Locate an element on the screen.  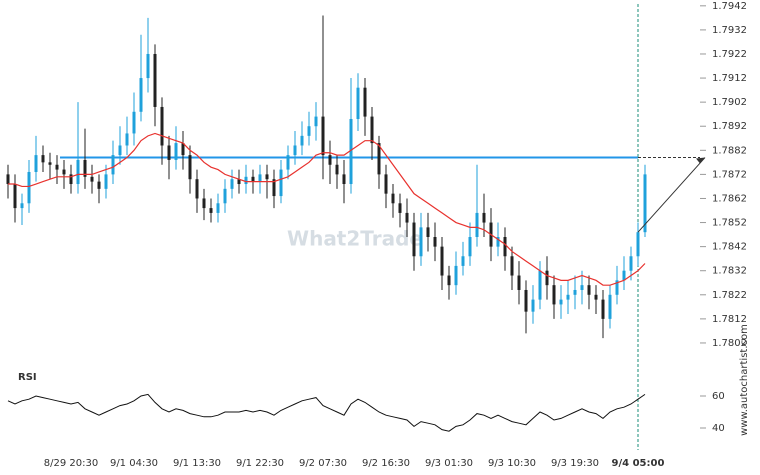
y-tick-label: 1.7932 is located at coordinates (729, 30).